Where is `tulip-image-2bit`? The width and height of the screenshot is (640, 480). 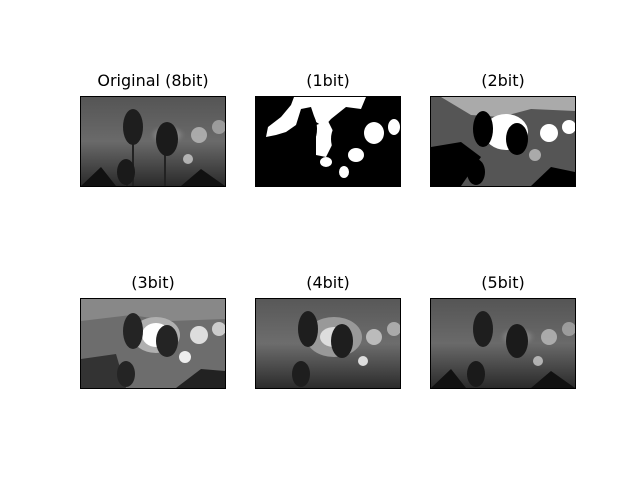
tulip-image-2bit is located at coordinates (503, 141).